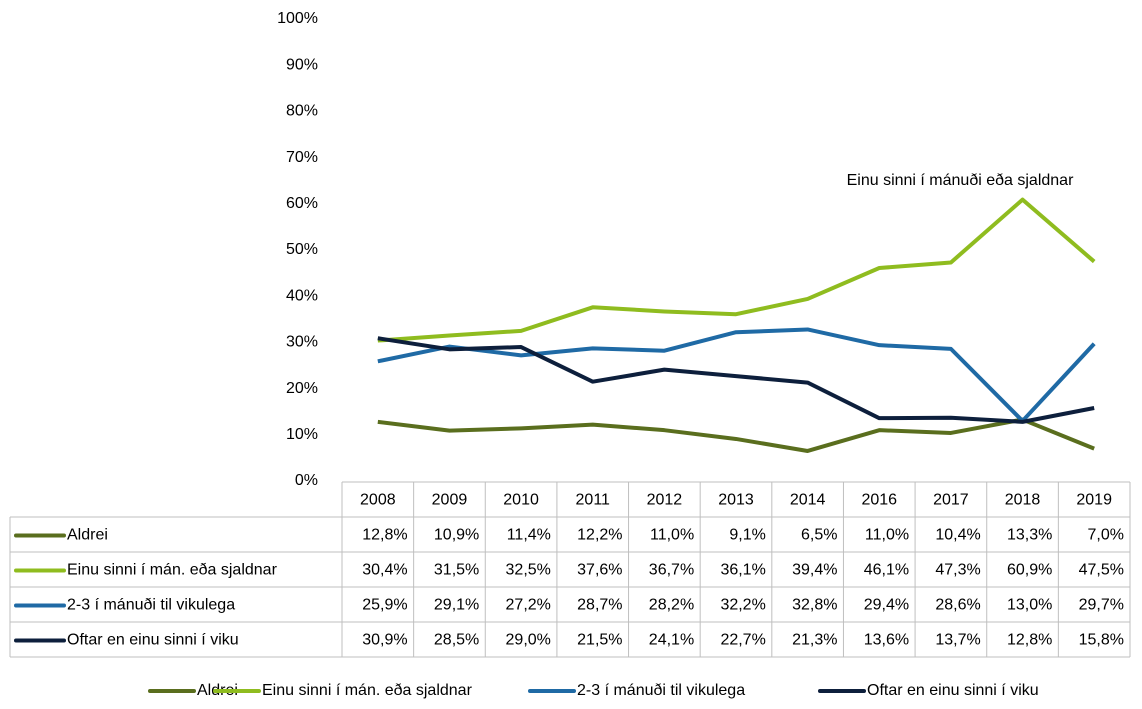 This screenshot has width=1142, height=709. What do you see at coordinates (808, 500) in the screenshot?
I see `x-tick-label: 2014` at bounding box center [808, 500].